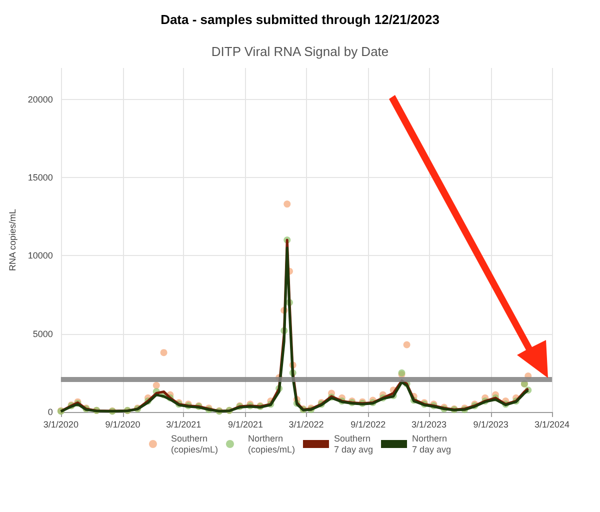 Image resolution: width=600 pixels, height=512 pixels. Describe the element at coordinates (552, 425) in the screenshot. I see `x-tick-label: 3/1/2024` at that location.